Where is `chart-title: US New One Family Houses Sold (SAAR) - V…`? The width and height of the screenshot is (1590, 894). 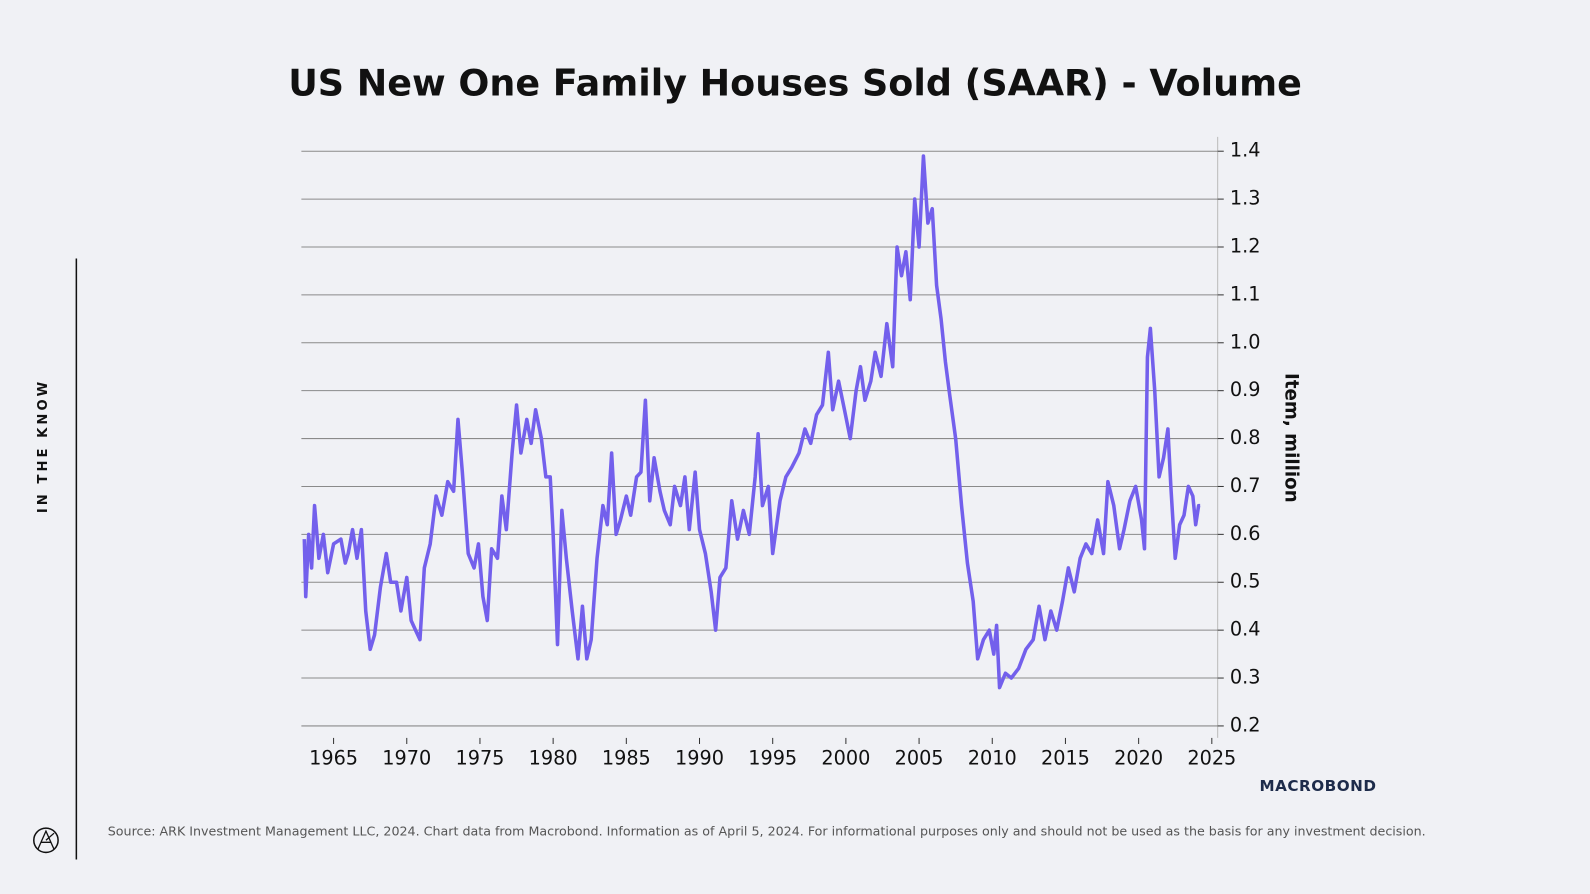
chart-title: US New One Family Houses Sold (SAAR) - V… is located at coordinates (795, 83).